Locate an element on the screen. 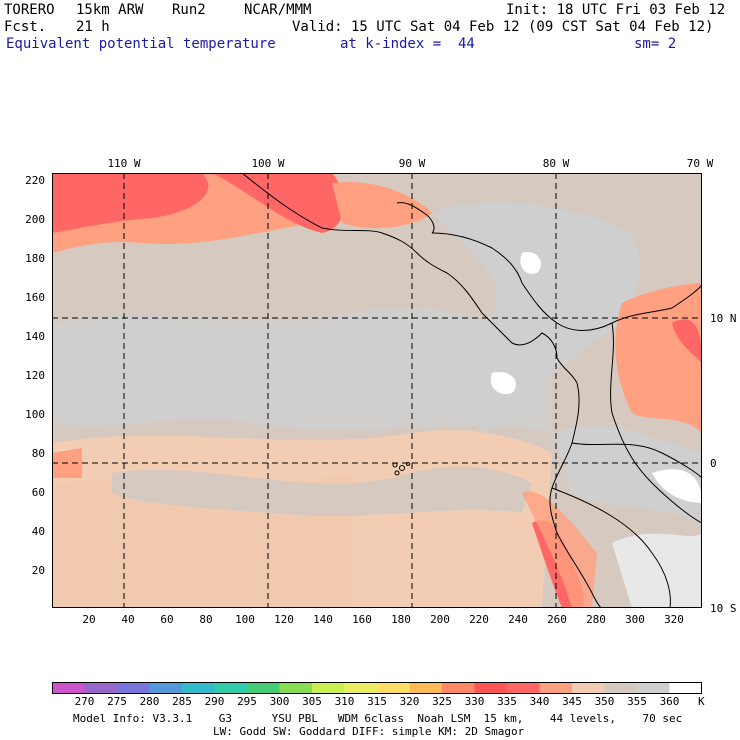 The height and width of the screenshot is (740, 740). colorbar-label: 310 is located at coordinates (344, 701).